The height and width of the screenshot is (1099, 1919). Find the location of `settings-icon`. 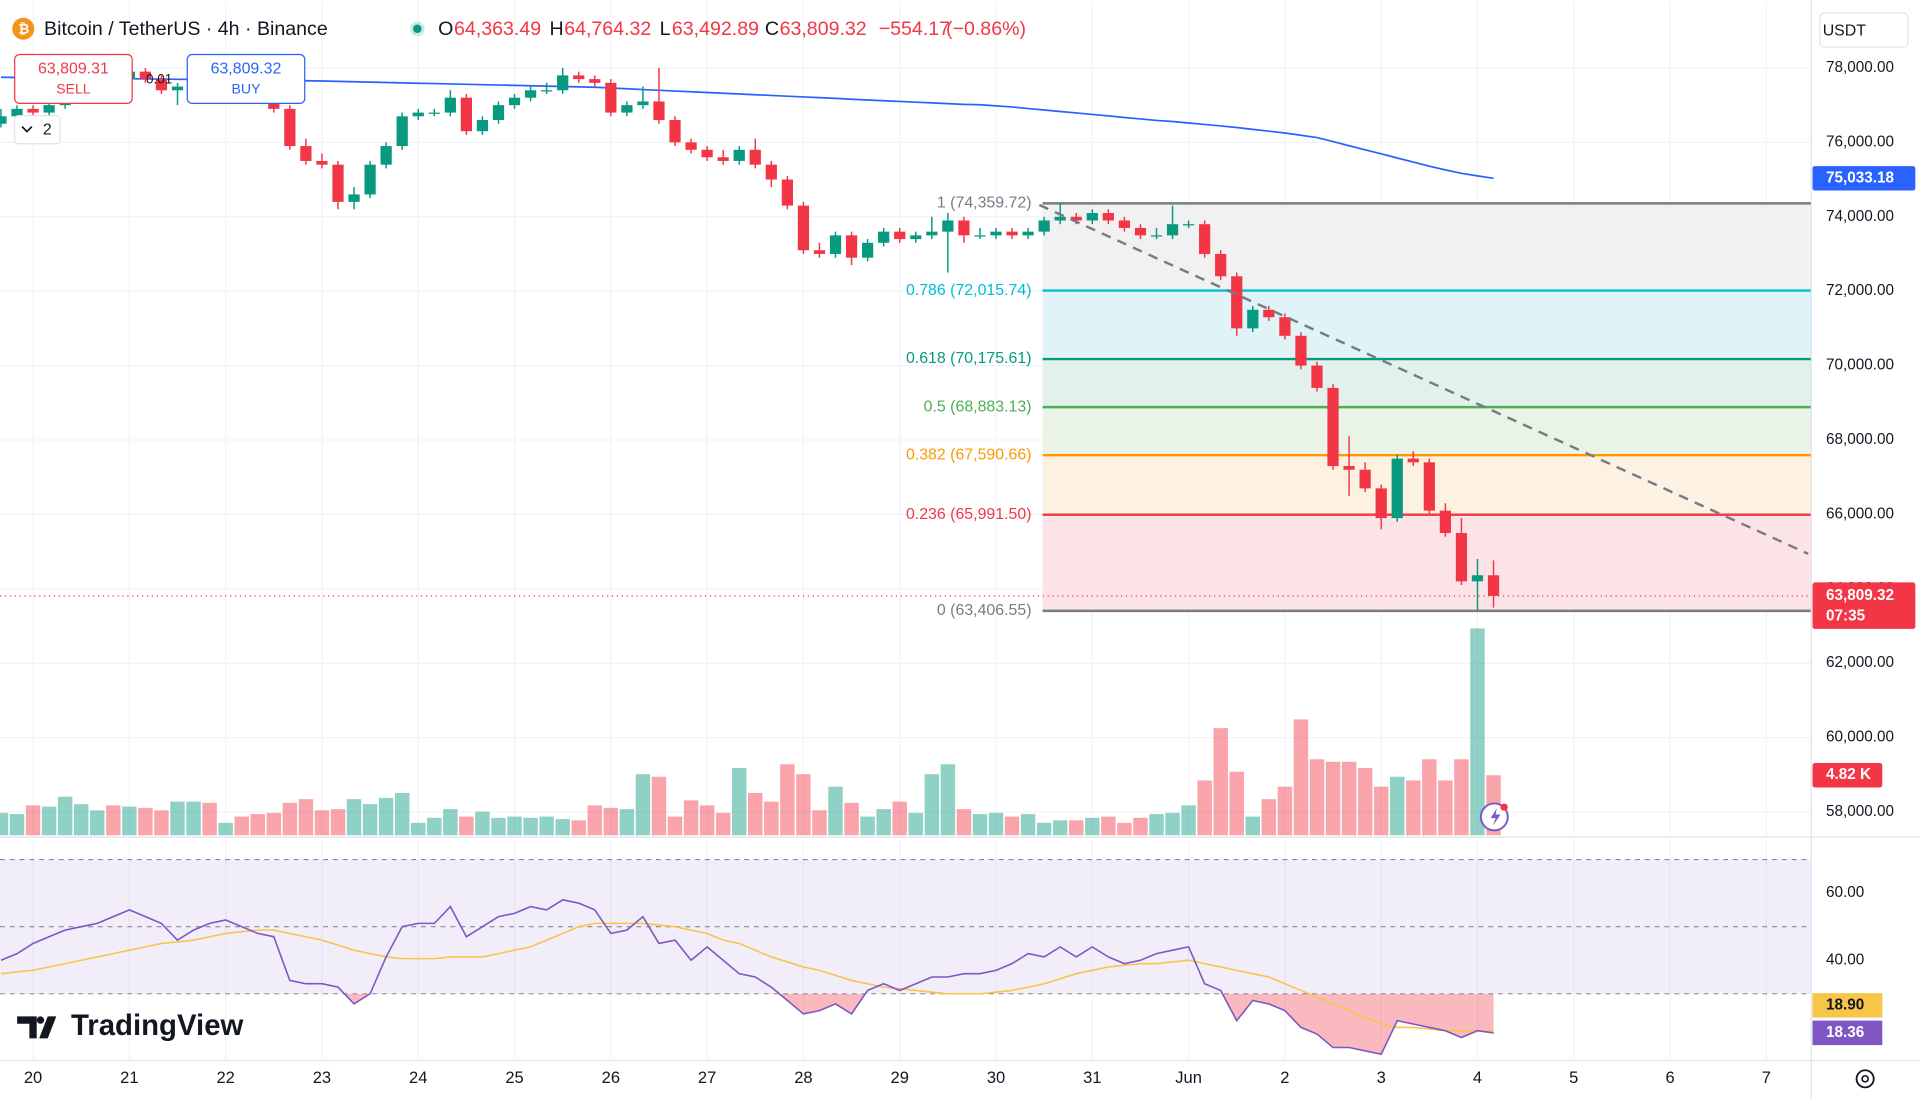

settings-icon is located at coordinates (1865, 1079).